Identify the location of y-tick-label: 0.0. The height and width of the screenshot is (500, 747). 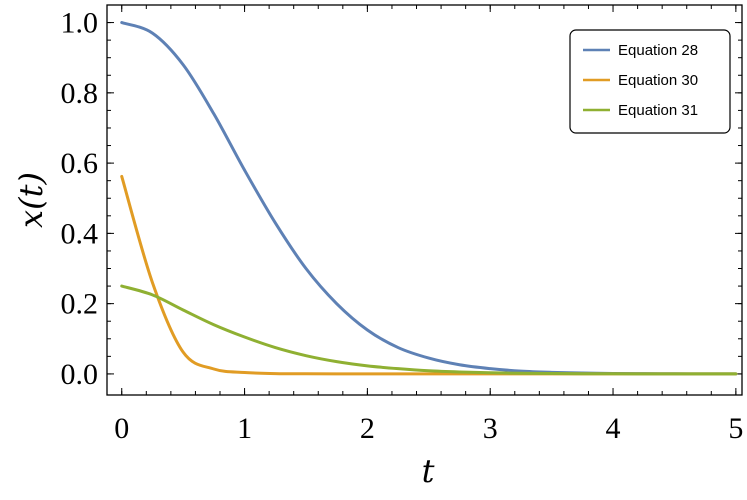
(80, 374).